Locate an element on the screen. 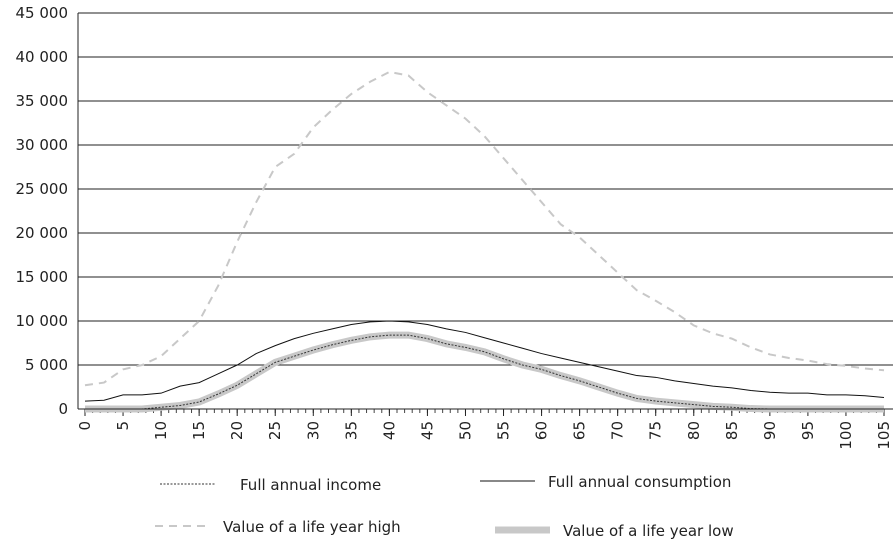  x-tick-label: 0 is located at coordinates (85, 426).